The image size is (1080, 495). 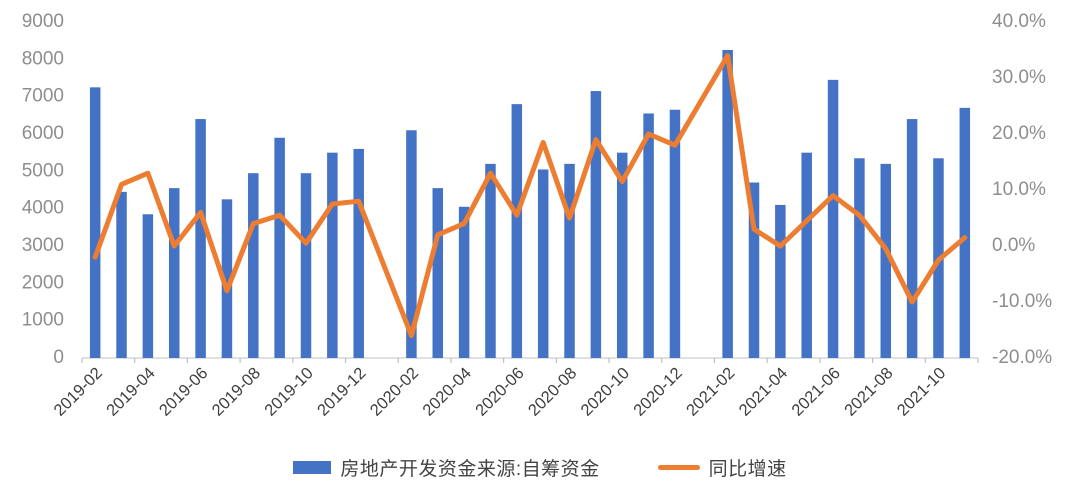 What do you see at coordinates (1022, 301) in the screenshot?
I see `right-axis-tick-label: -10.0%` at bounding box center [1022, 301].